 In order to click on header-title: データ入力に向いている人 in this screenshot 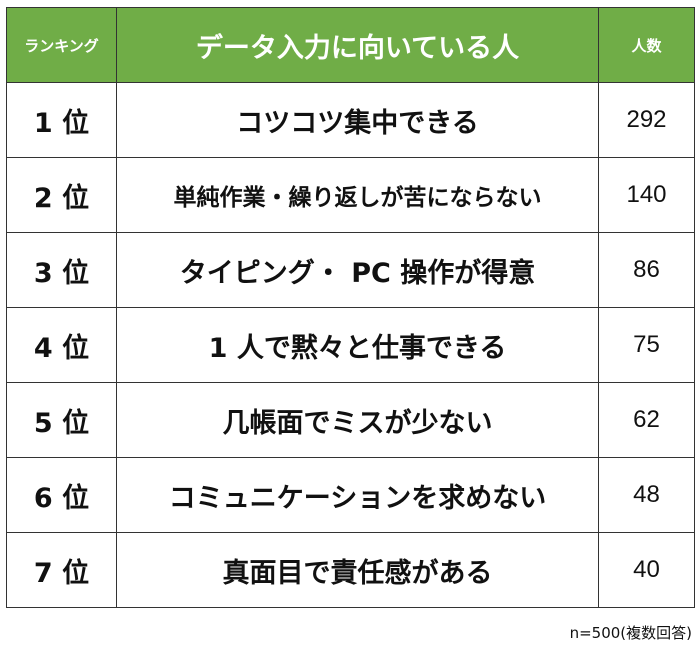, I will do `click(357, 45)`.